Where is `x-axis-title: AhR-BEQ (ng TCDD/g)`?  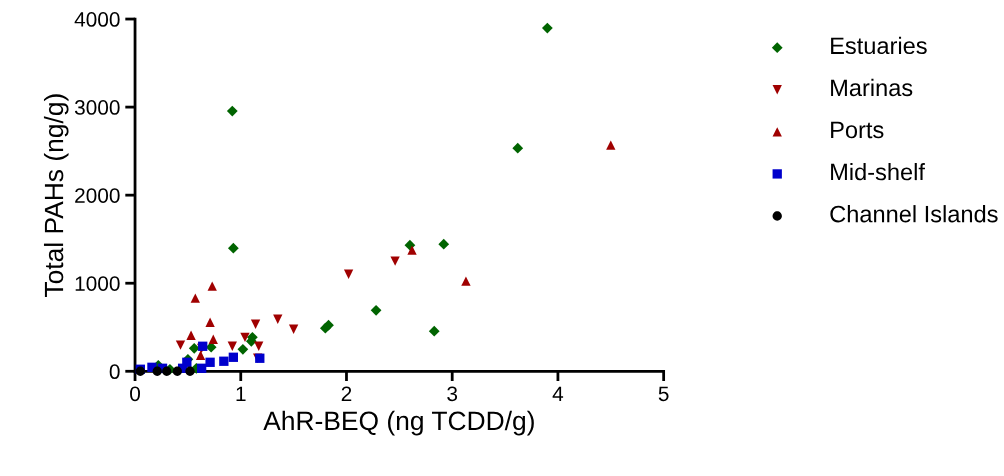 x-axis-title: AhR-BEQ (ng TCDD/g) is located at coordinates (398, 423).